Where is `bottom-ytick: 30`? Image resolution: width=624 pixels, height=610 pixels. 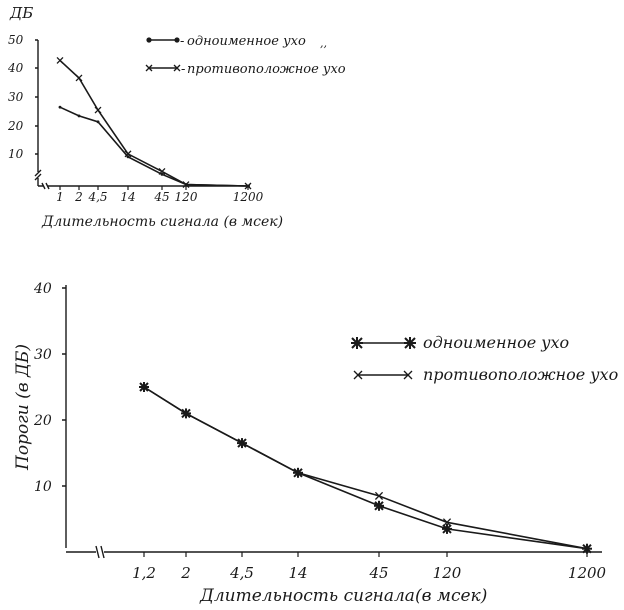 bottom-ytick: 30 is located at coordinates (43, 355).